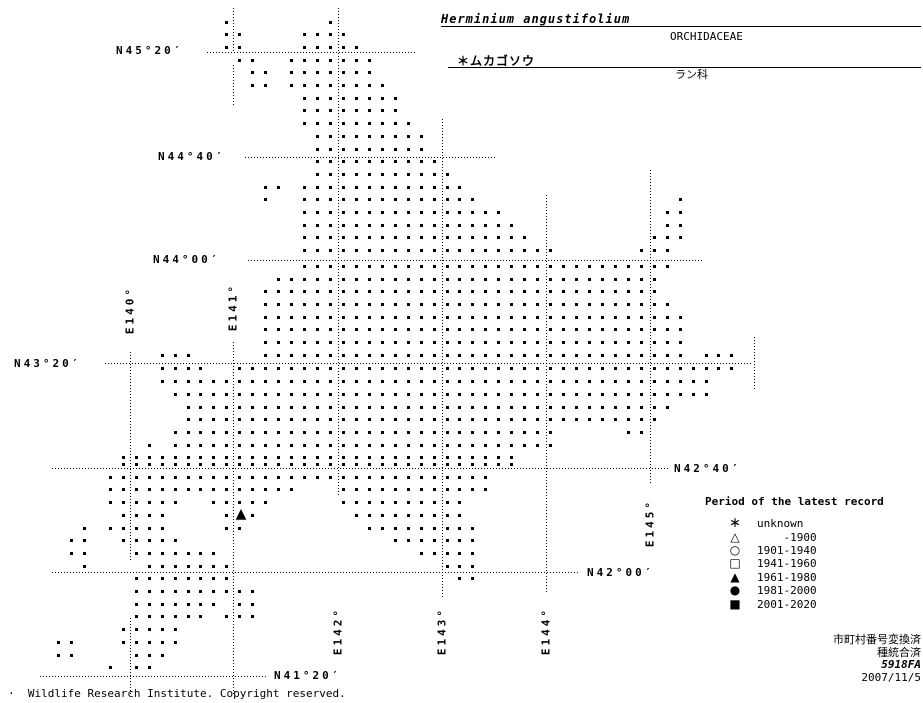 The height and width of the screenshot is (703, 923). Describe the element at coordinates (877, 639) in the screenshot. I see `note-municipality-converted: 市町村番号変換済` at that location.